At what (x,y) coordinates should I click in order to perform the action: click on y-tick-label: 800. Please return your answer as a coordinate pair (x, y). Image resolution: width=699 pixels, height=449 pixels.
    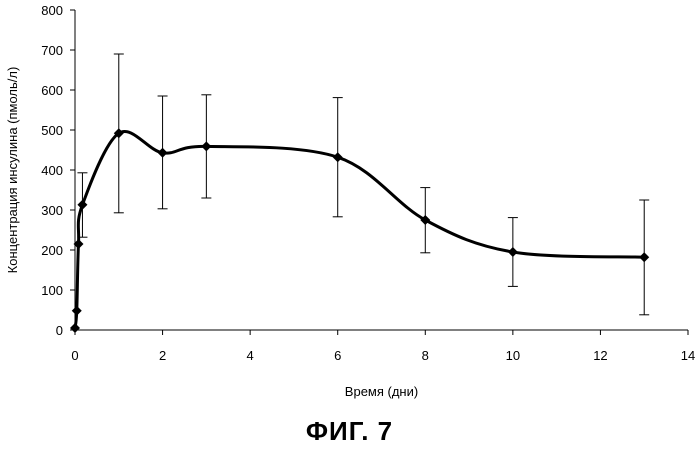
    Looking at the image, I should click on (52, 10).